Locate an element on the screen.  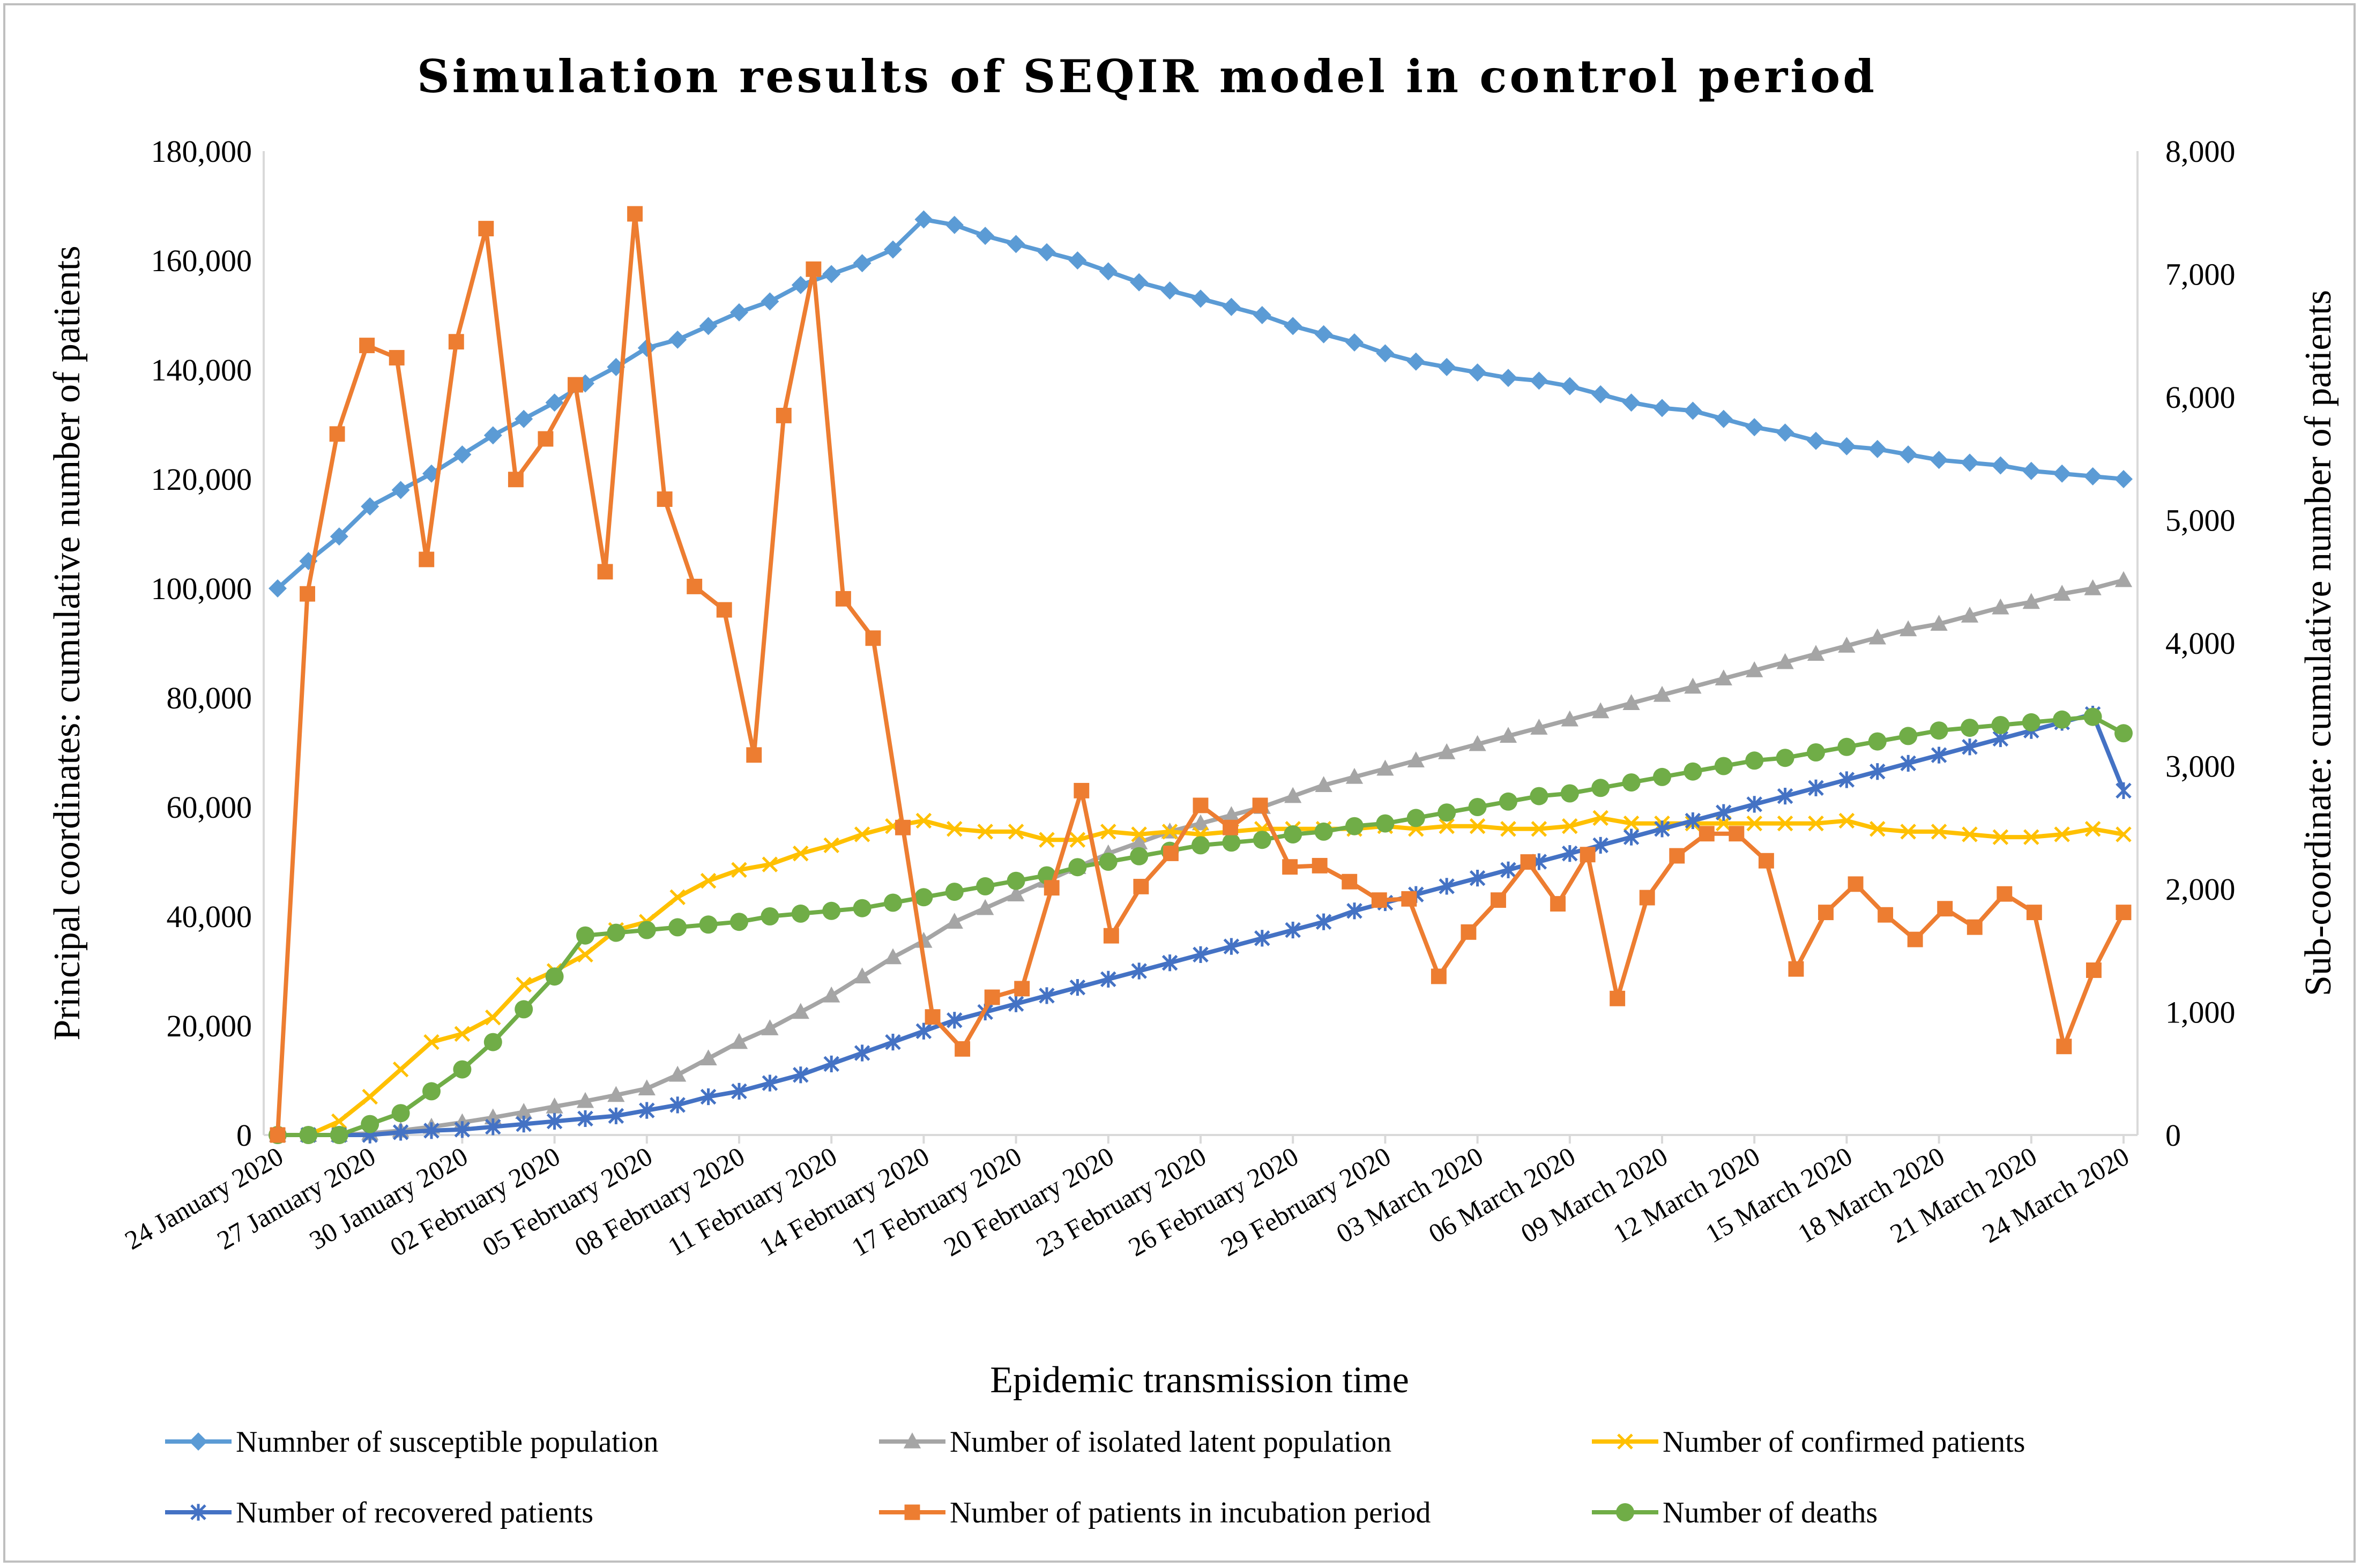
left-y-tick-label: 180,000 is located at coordinates (201, 152).